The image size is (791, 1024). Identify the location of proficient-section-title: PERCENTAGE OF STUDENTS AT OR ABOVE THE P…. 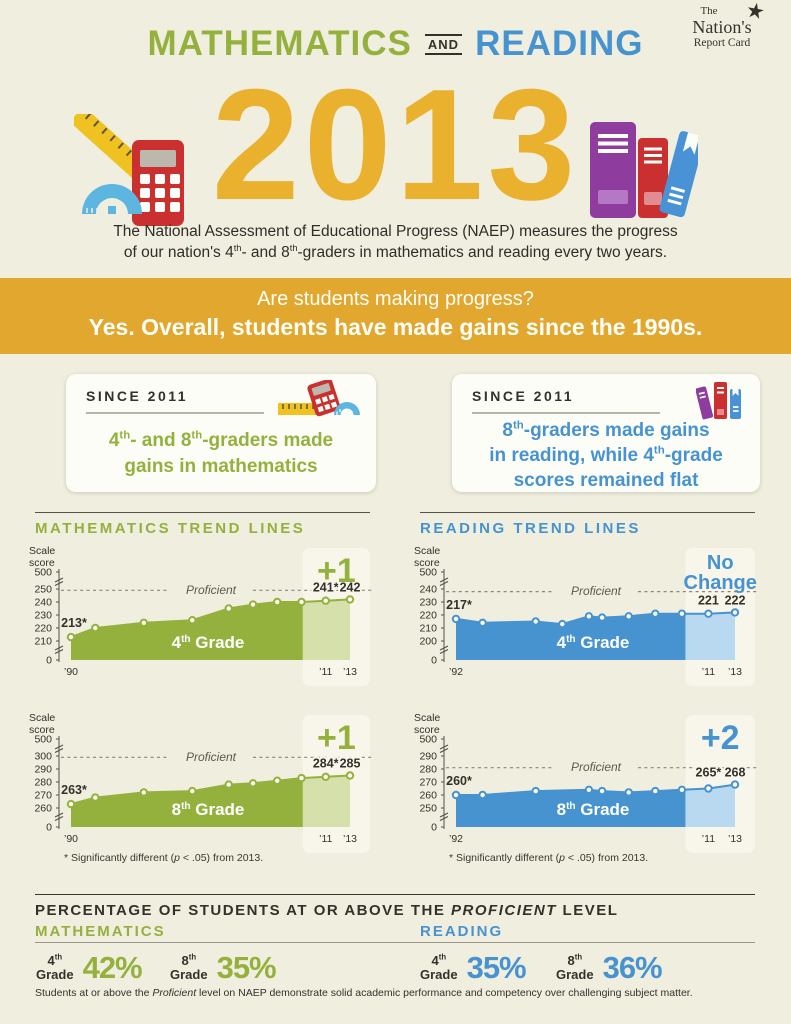
(327, 910).